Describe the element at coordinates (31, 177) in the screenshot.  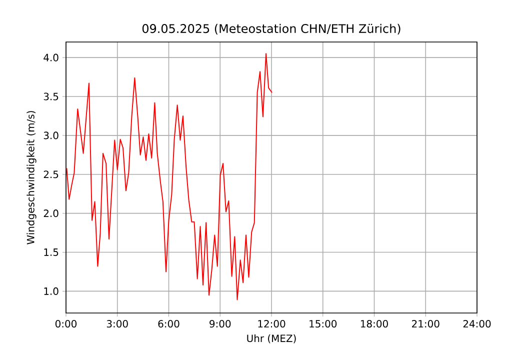
I see `y-axis-title: Windgeschwindigkeit (m/s)` at that location.